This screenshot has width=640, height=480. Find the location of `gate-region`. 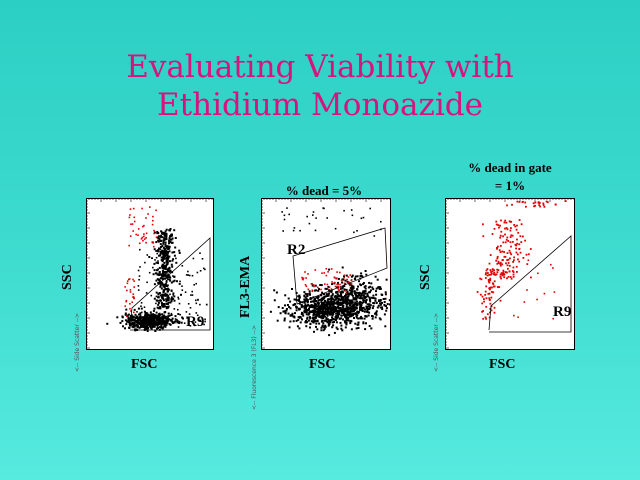

gate-region is located at coordinates (340, 266).